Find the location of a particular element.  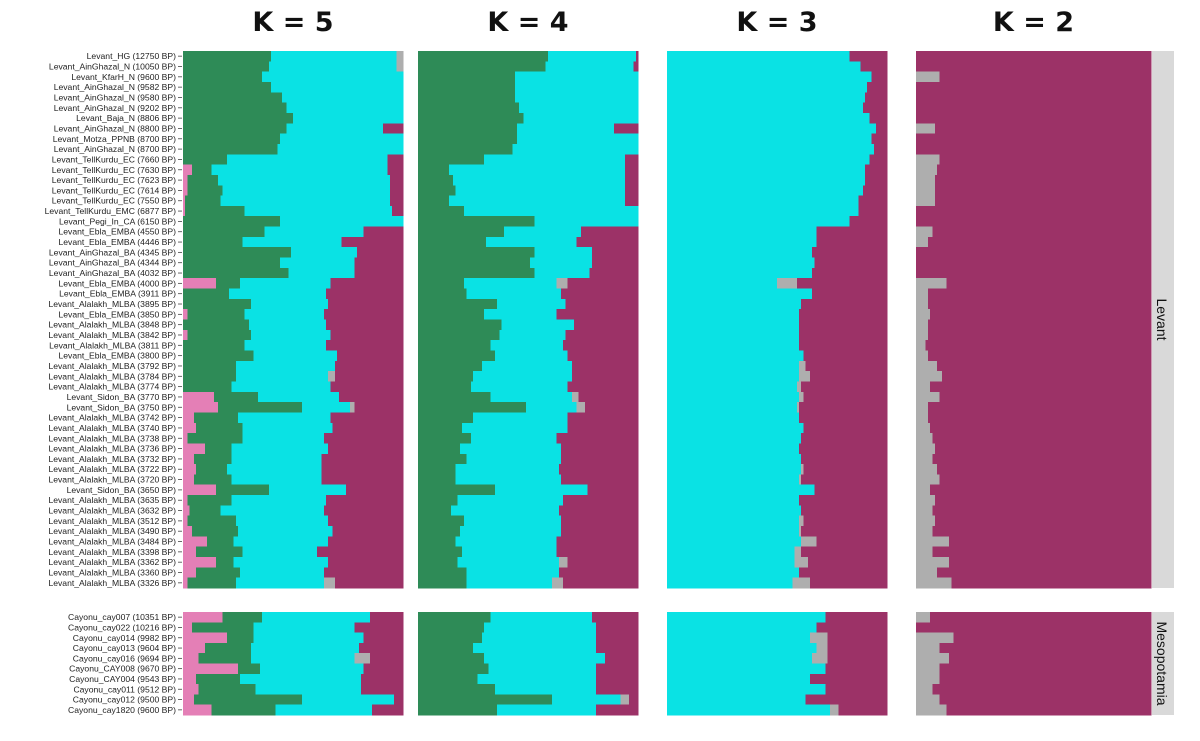

sample-label: Levant_Ebla_EMBA (4000 BP) is located at coordinates (117, 283).